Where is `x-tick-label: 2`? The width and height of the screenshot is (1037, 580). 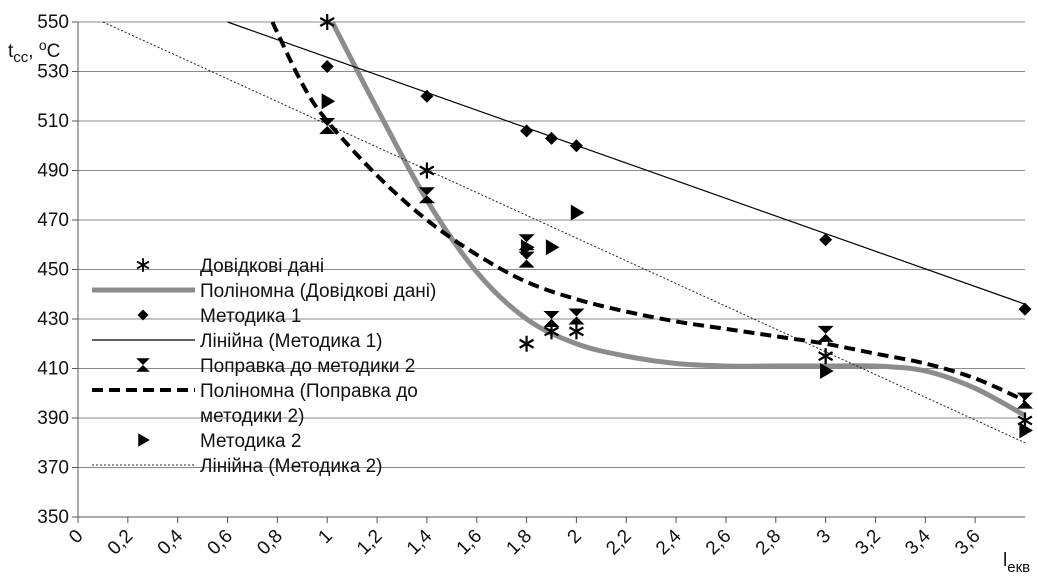 x-tick-label: 2 is located at coordinates (575, 537).